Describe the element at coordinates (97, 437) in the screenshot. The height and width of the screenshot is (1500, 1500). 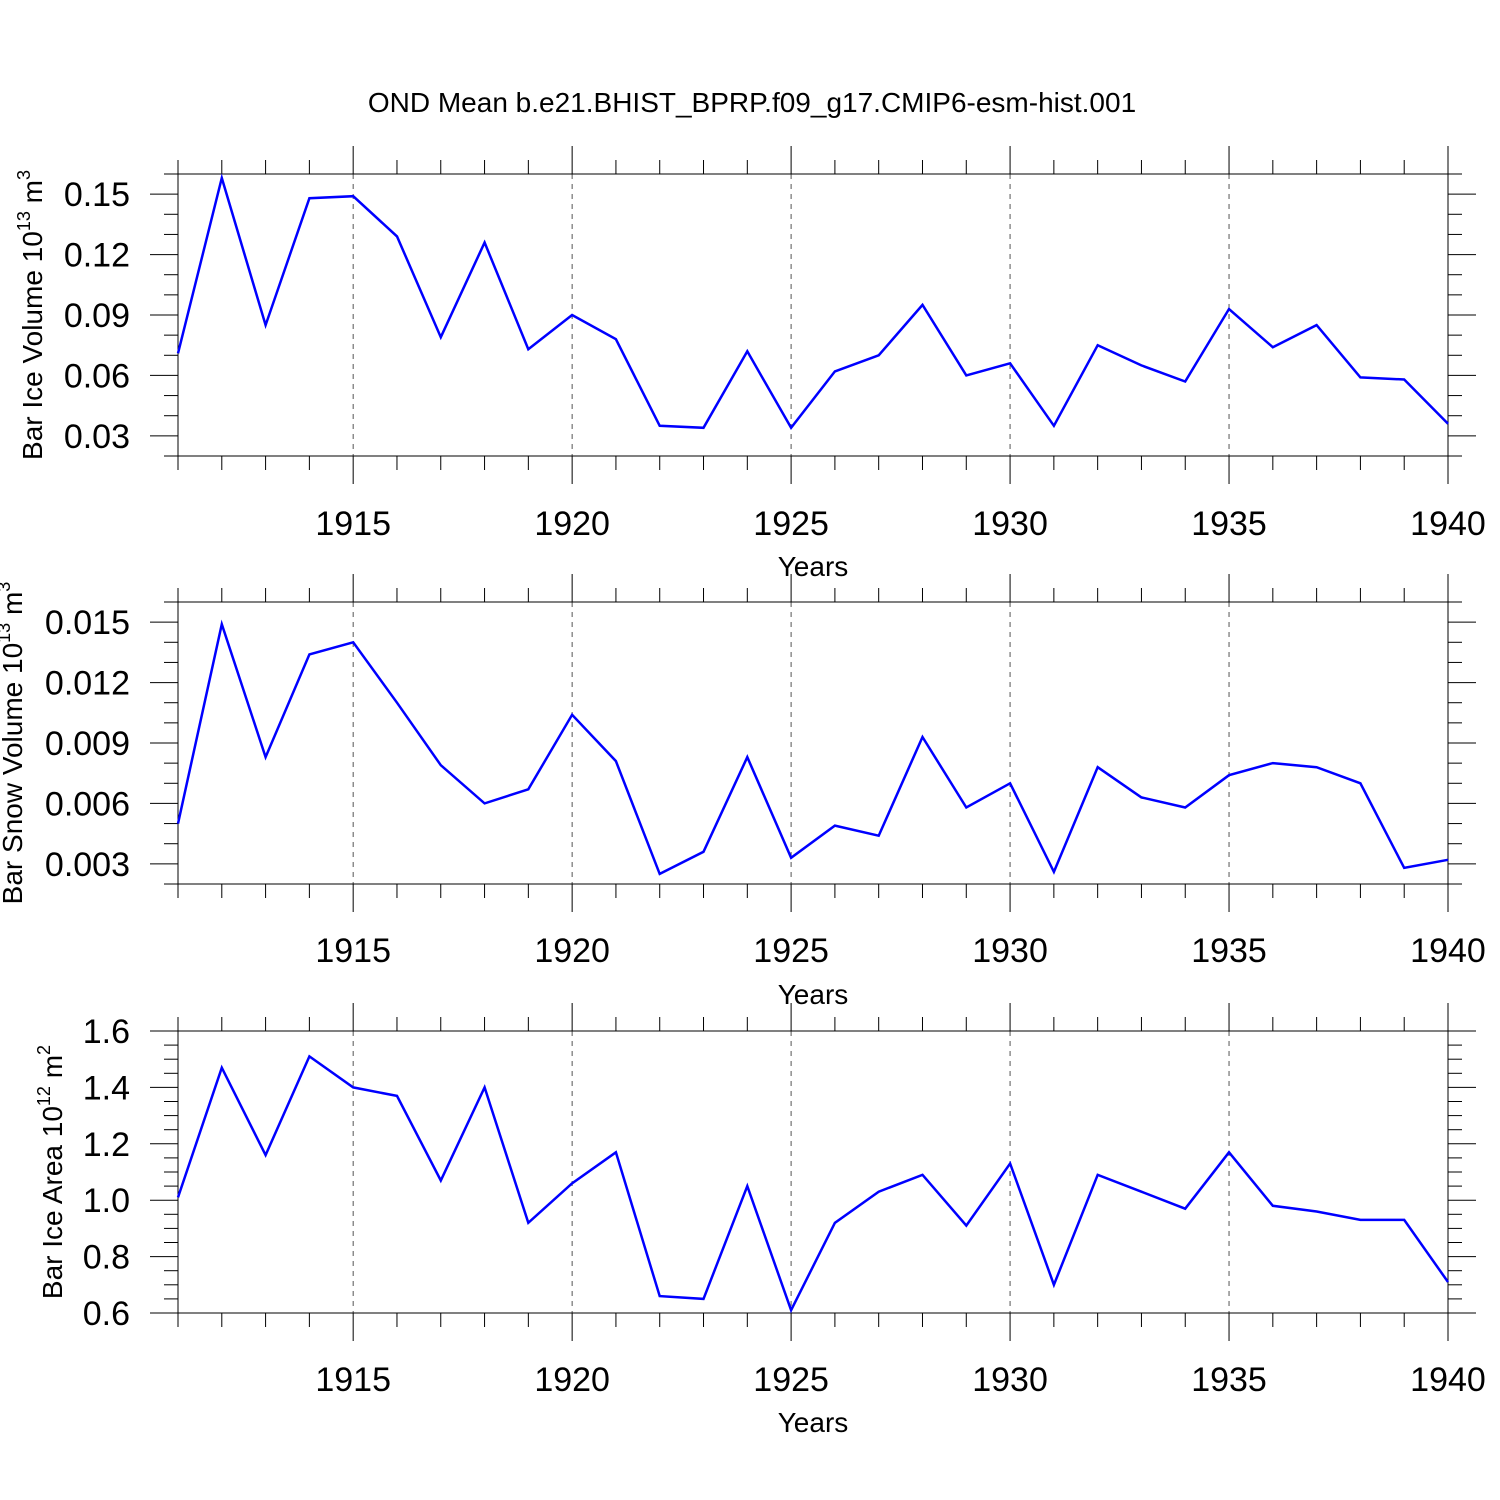
I see `y-tick-label: 0.03` at that location.